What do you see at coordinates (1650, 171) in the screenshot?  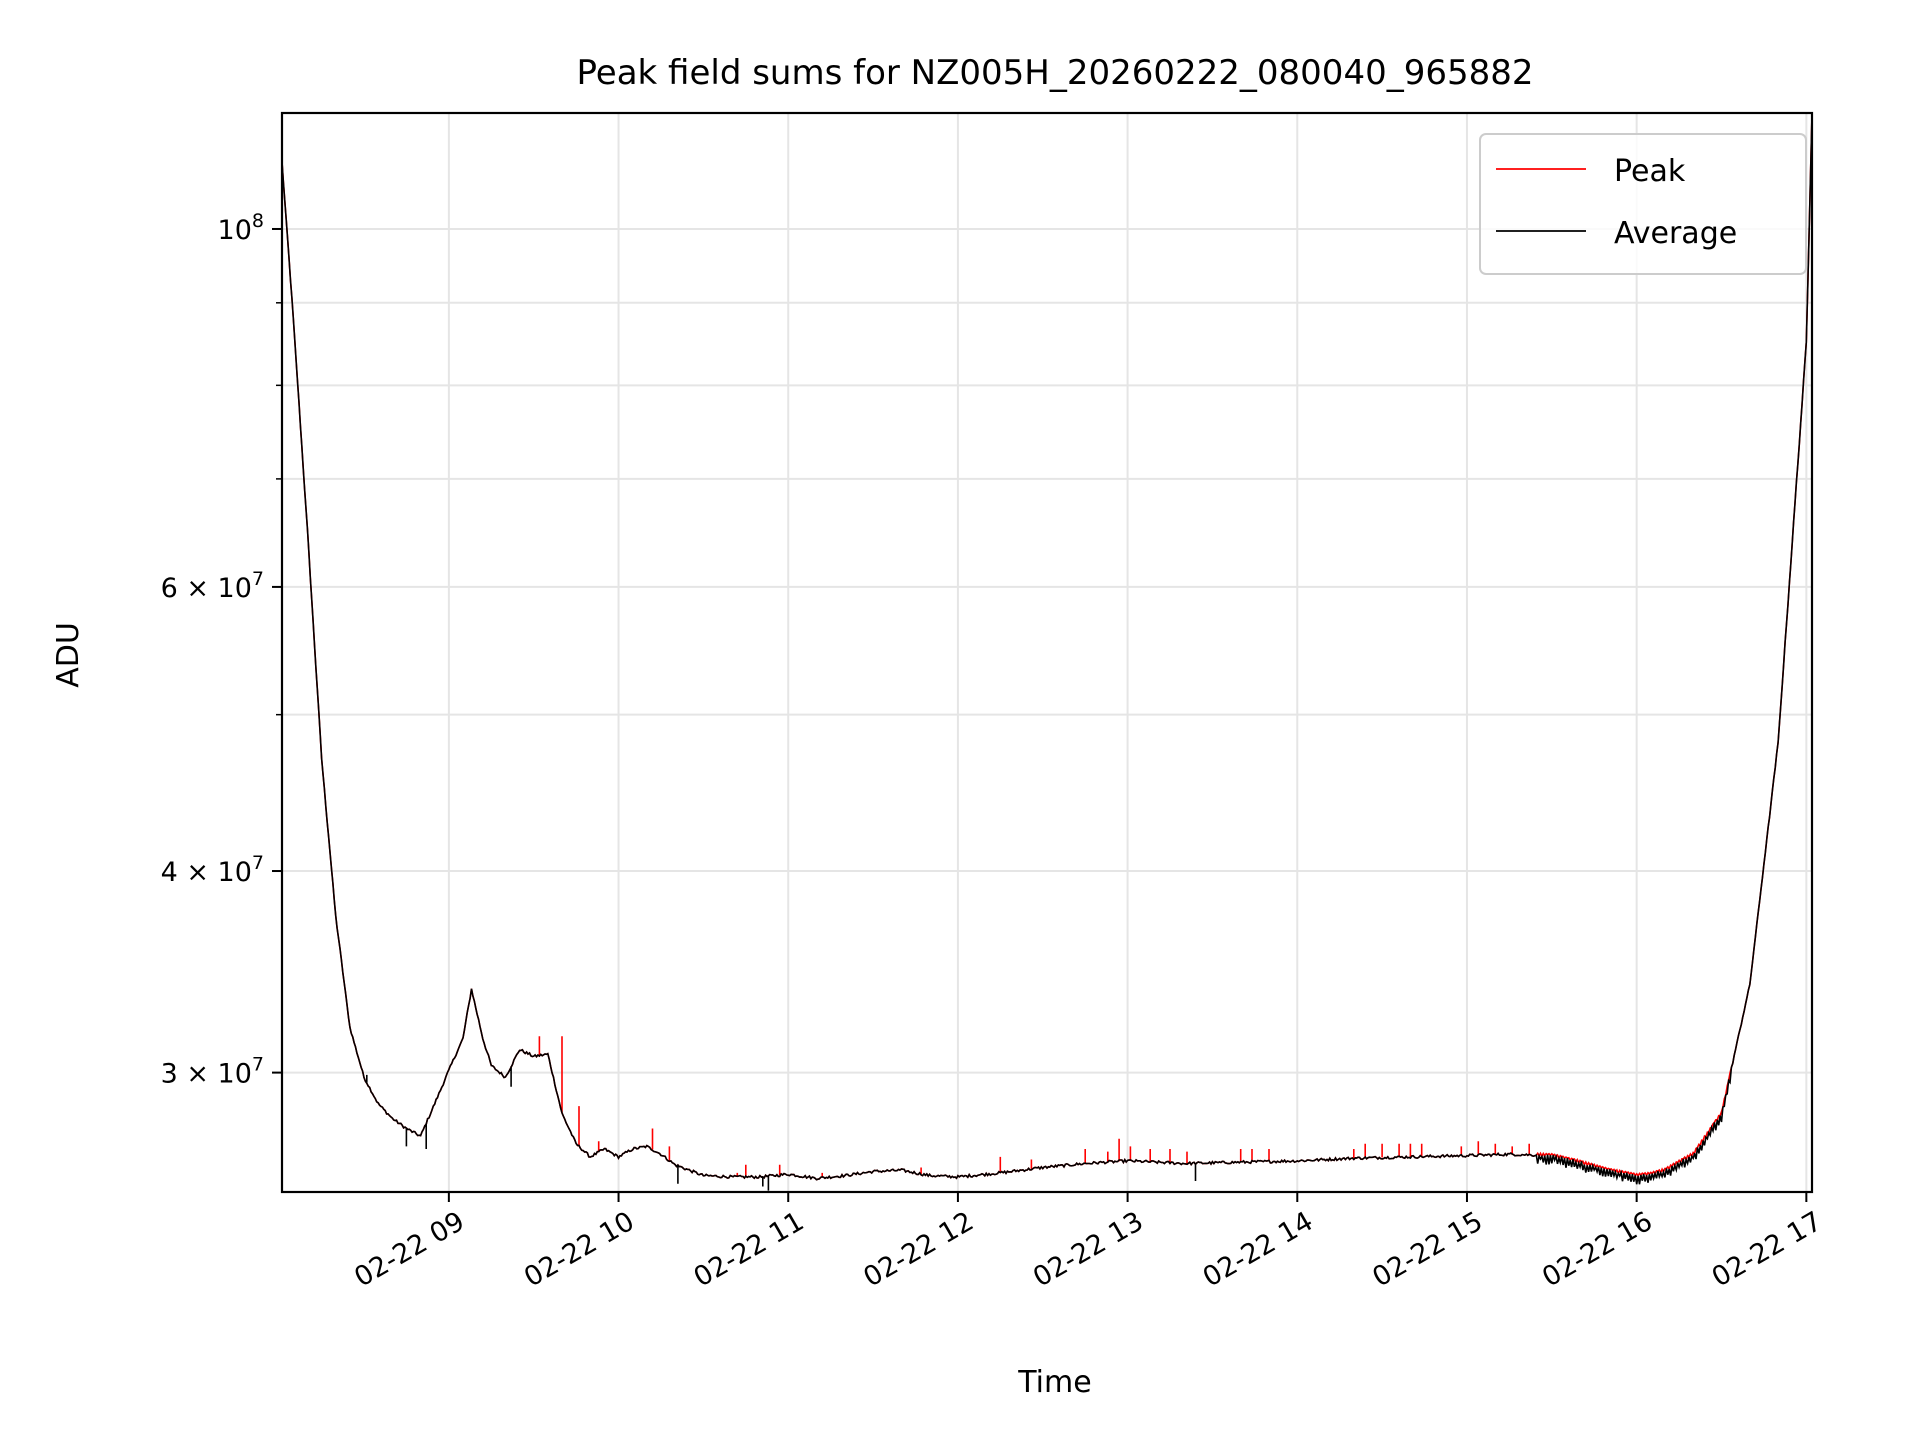 I see `legend-label-peak: Peak` at bounding box center [1650, 171].